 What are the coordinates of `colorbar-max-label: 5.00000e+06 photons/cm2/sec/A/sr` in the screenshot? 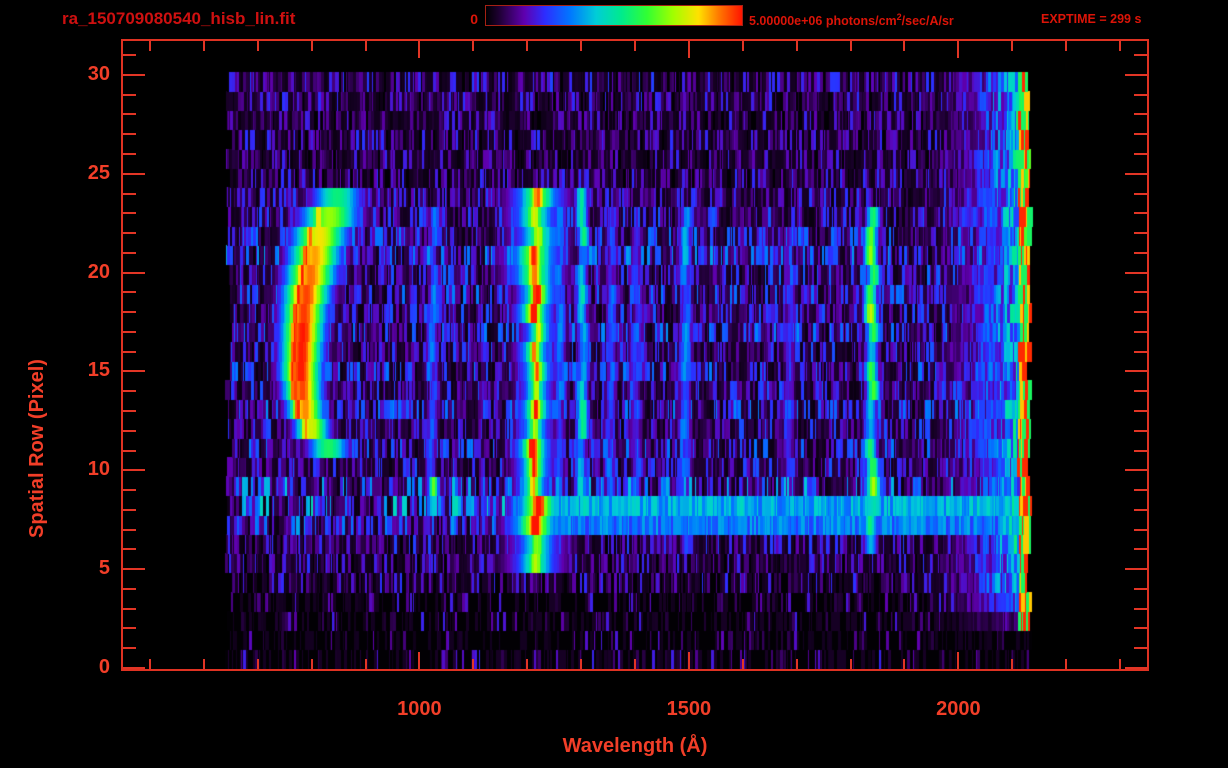 It's located at (851, 20).